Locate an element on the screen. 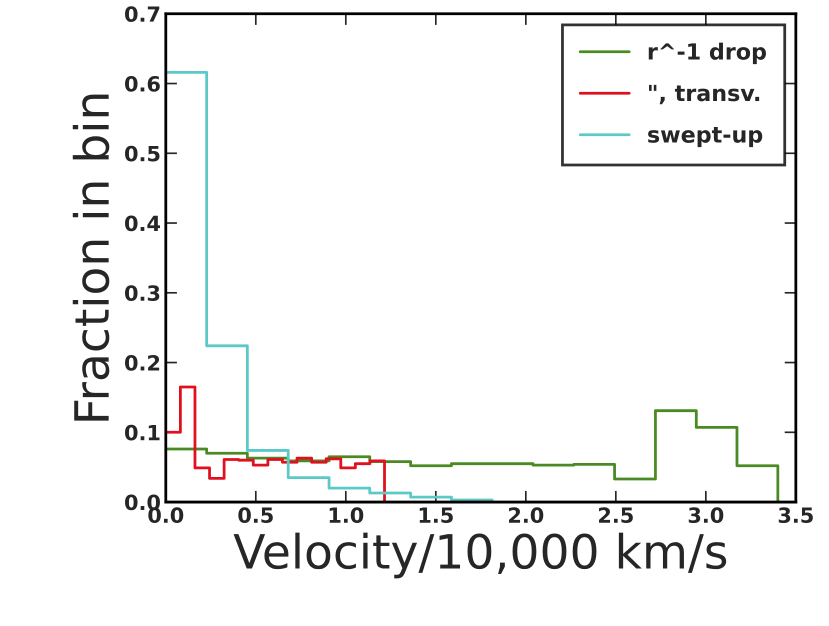 The height and width of the screenshot is (626, 829). legend-label: swept-up is located at coordinates (705, 137).